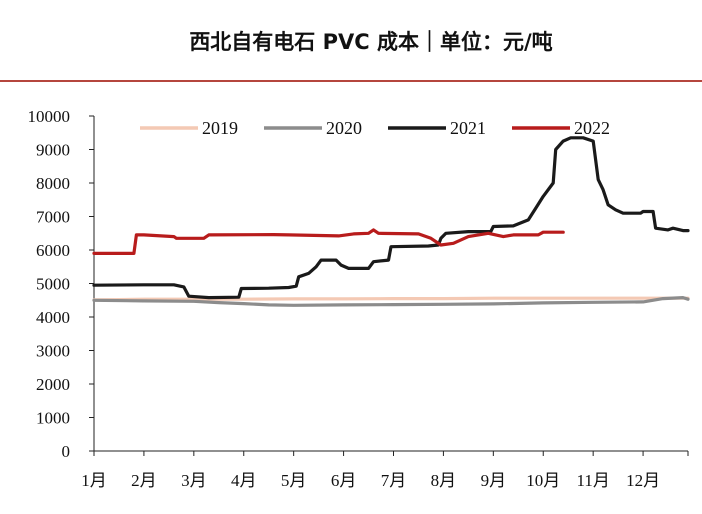 Image resolution: width=702 pixels, height=514 pixels. What do you see at coordinates (144, 480) in the screenshot?
I see `x-tick-label: 2月` at bounding box center [144, 480].